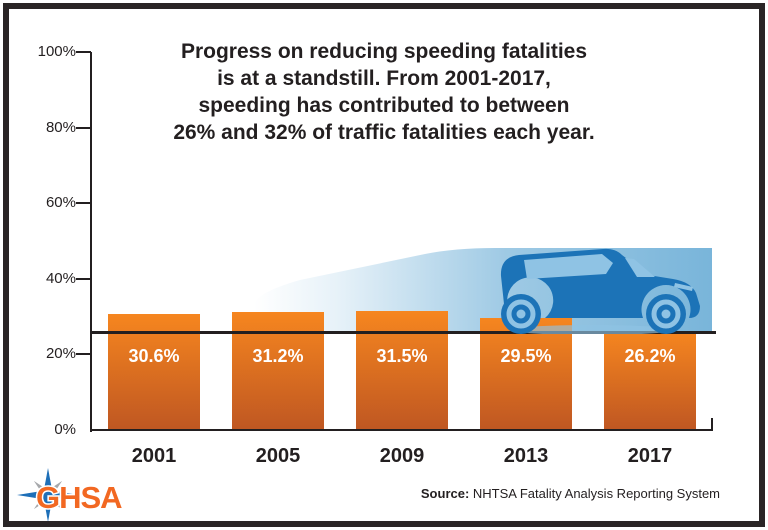  Describe the element at coordinates (683, 287) in the screenshot. I see `car-headlight` at that location.